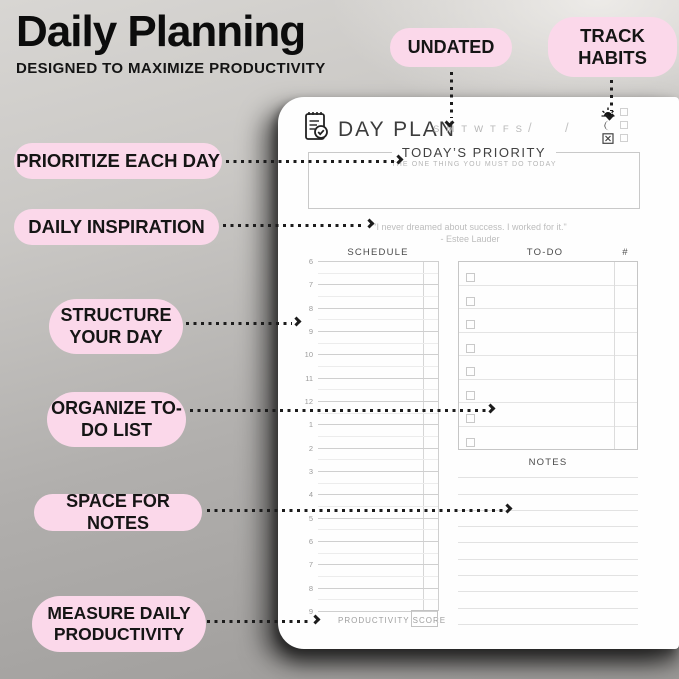 The image size is (679, 679). What do you see at coordinates (424, 618) in the screenshot?
I see `productivity-score-box` at bounding box center [424, 618].